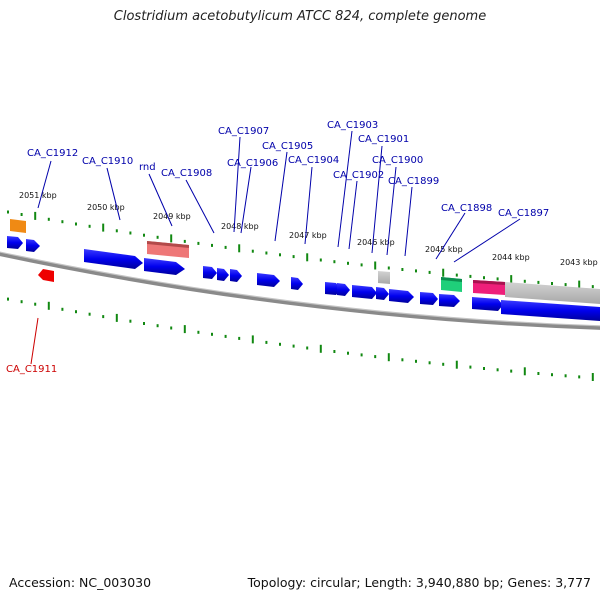 The height and width of the screenshot is (600, 600). What do you see at coordinates (287, 146) in the screenshot?
I see `gene-label: CA_C1905` at bounding box center [287, 146].